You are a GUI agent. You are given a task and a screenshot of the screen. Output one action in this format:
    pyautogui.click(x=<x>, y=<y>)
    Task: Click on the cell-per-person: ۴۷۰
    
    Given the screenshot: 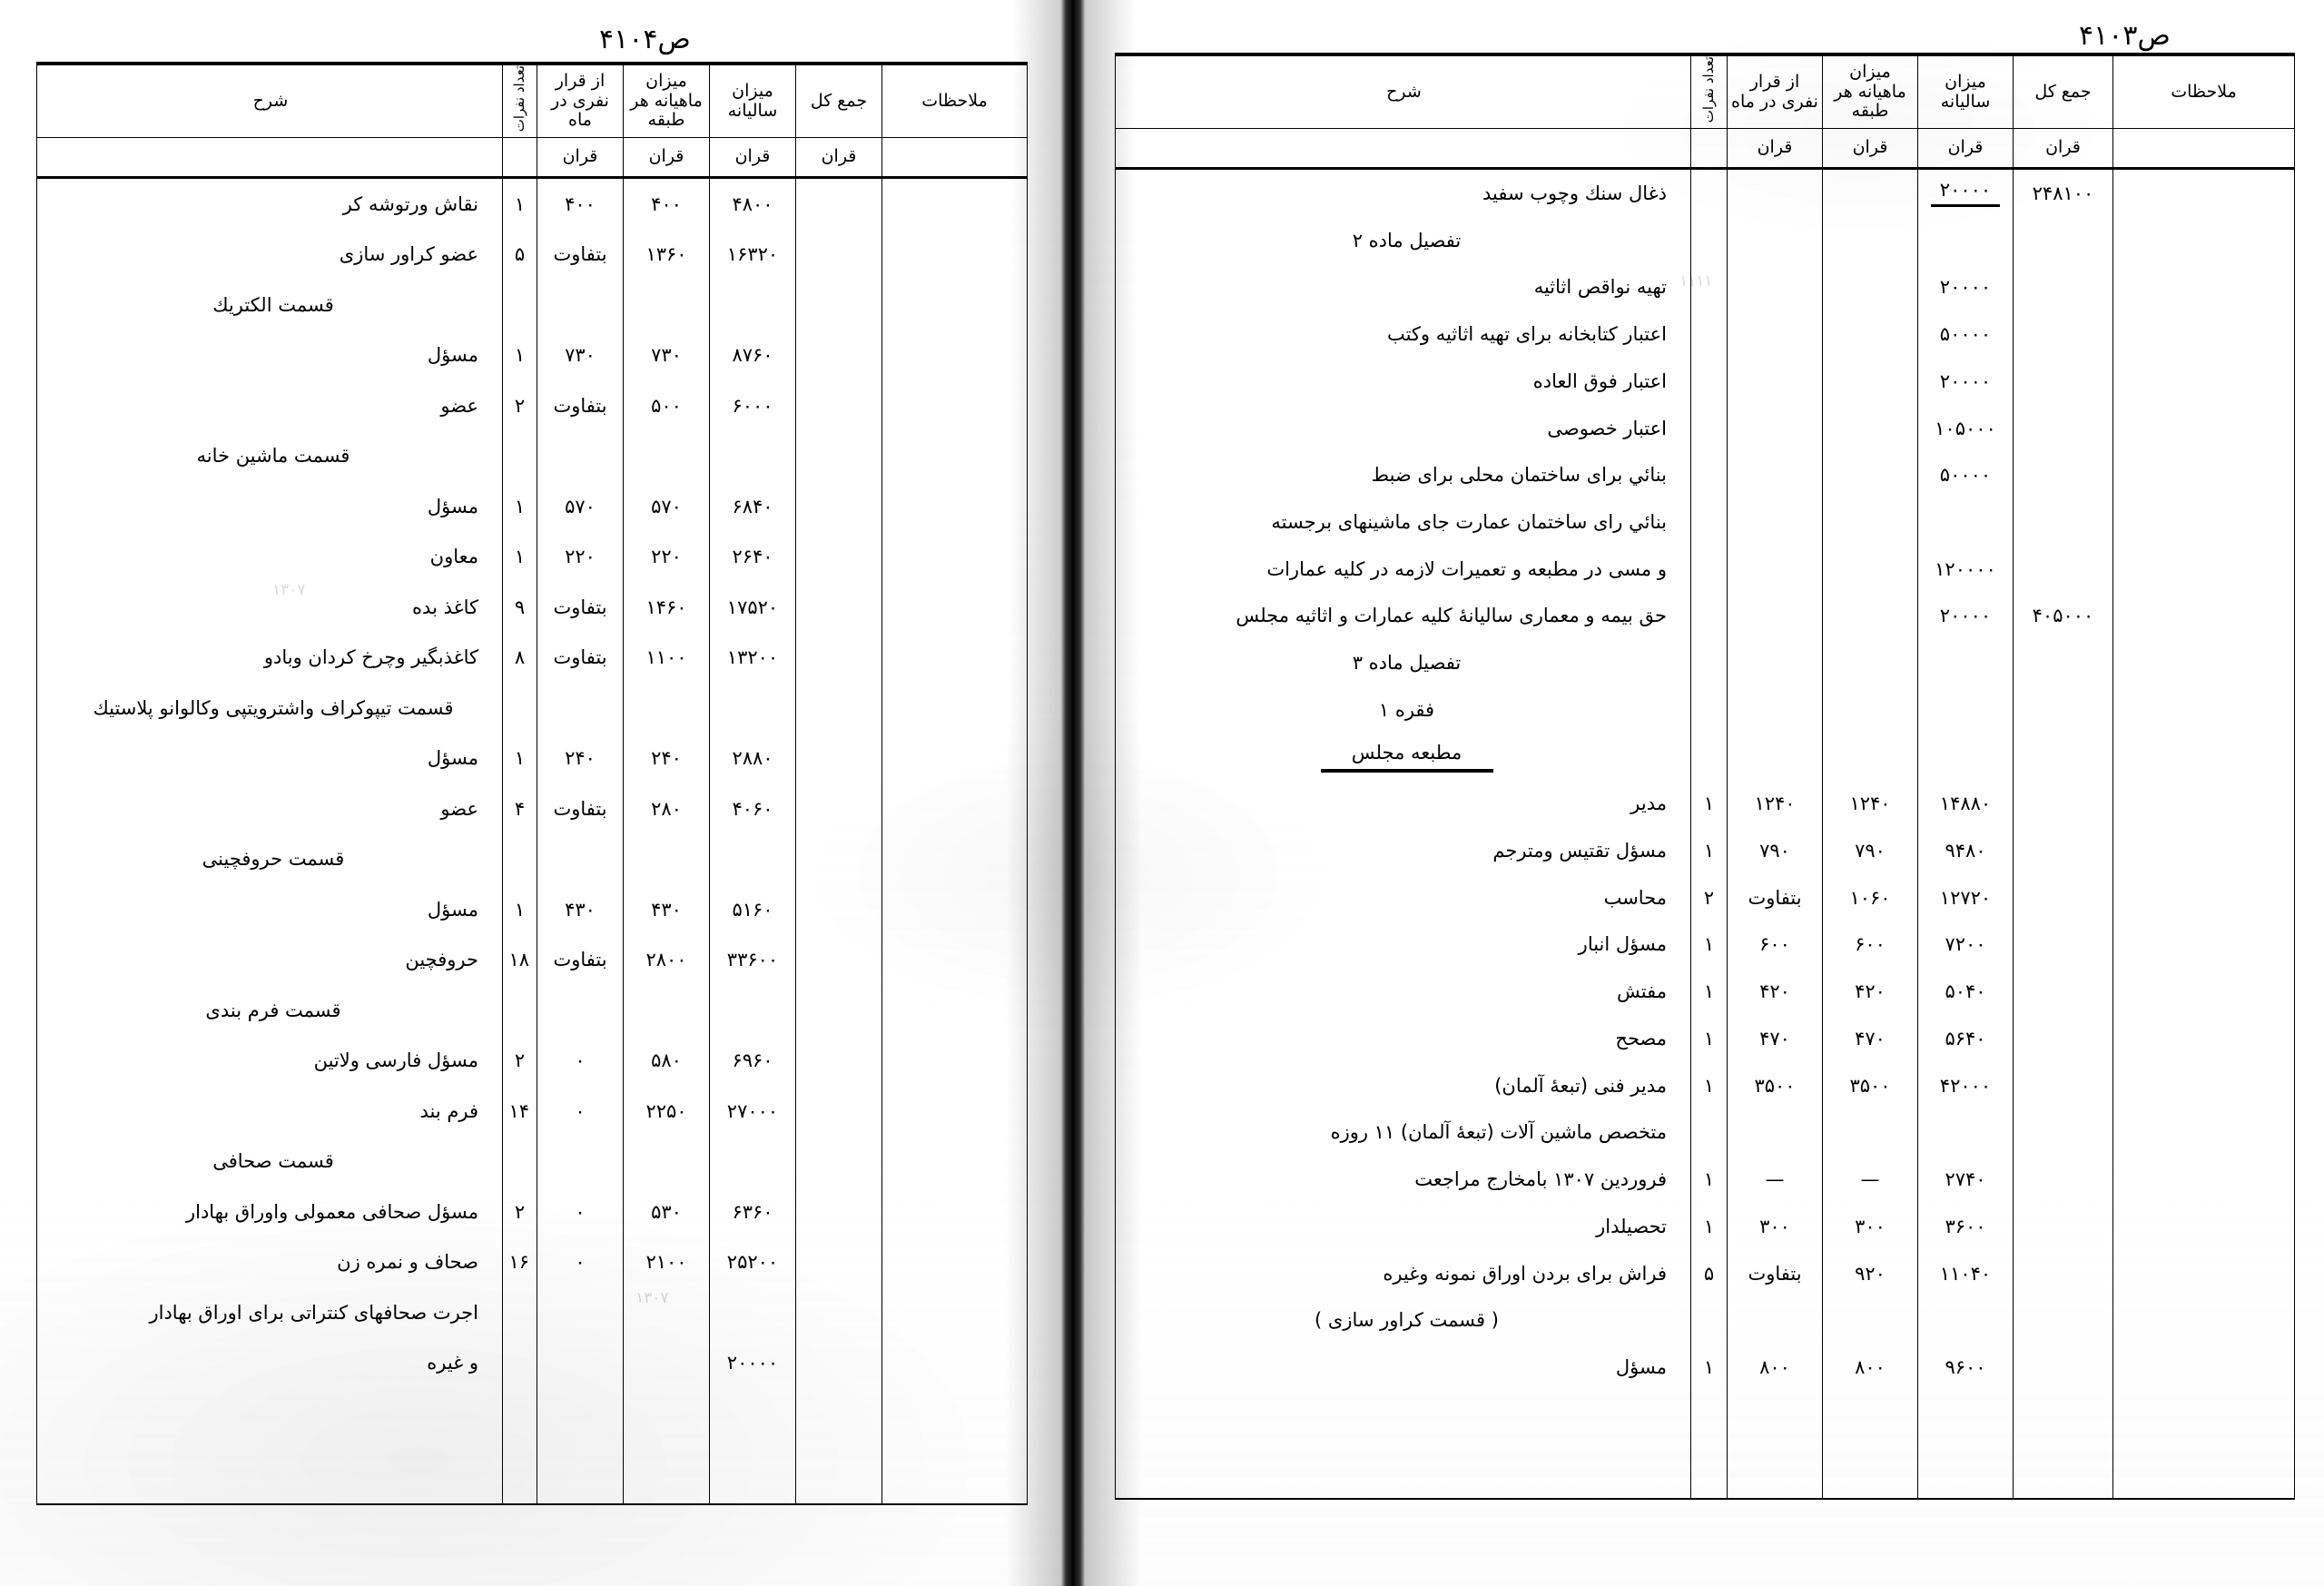 What is the action you would take?
    pyautogui.click(x=1775, y=1039)
    